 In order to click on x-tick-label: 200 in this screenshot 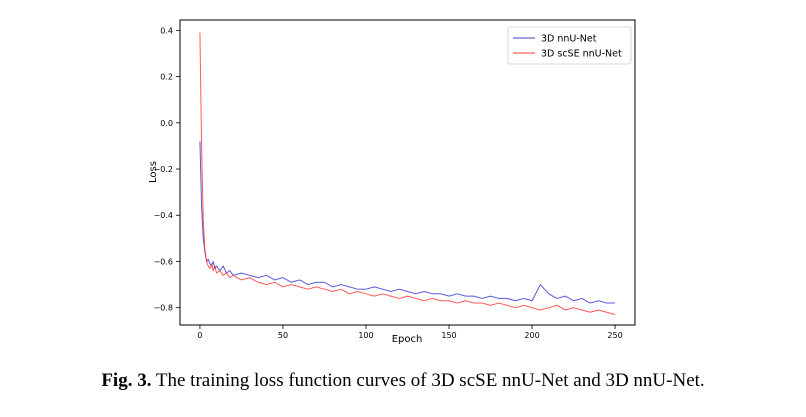, I will do `click(531, 335)`.